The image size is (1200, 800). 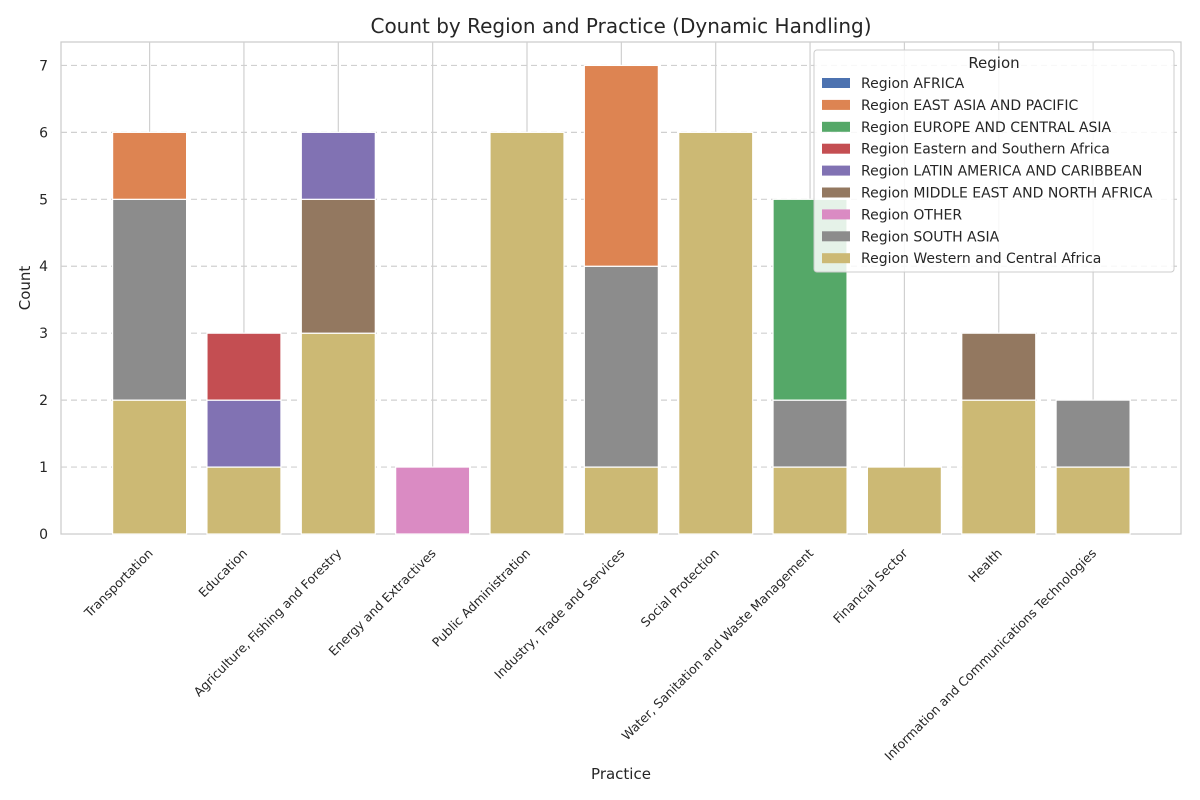 I want to click on legend-entry: Region LATIN AMERICA AND CARIBBEAN, so click(x=1001, y=172).